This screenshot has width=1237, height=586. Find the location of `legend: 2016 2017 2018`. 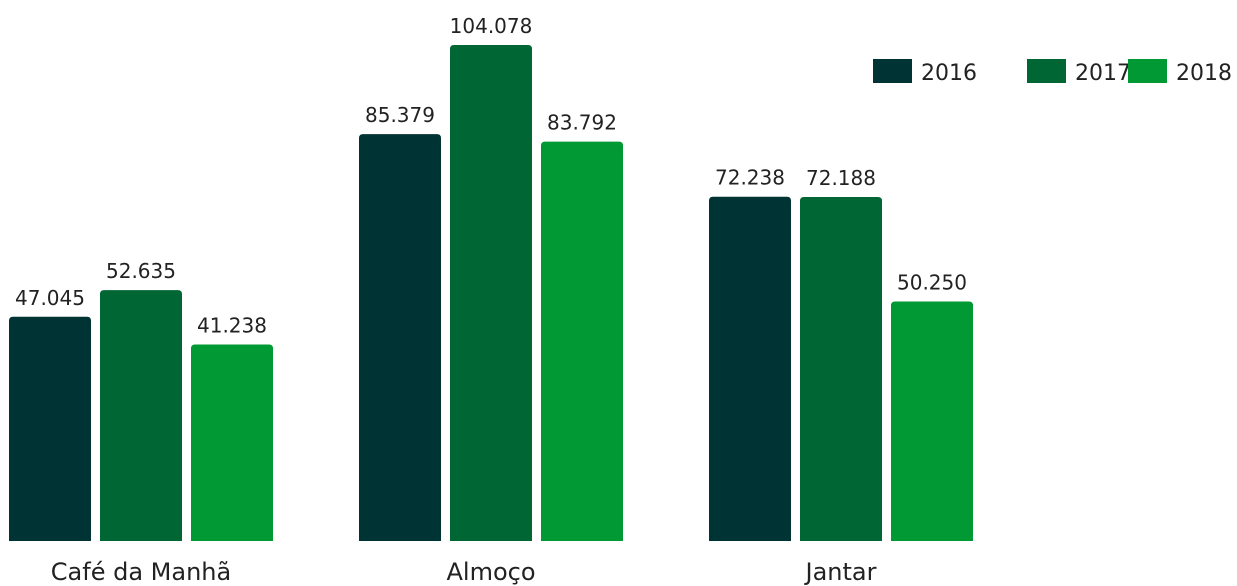

legend: 2016 2017 2018 is located at coordinates (1052, 72).